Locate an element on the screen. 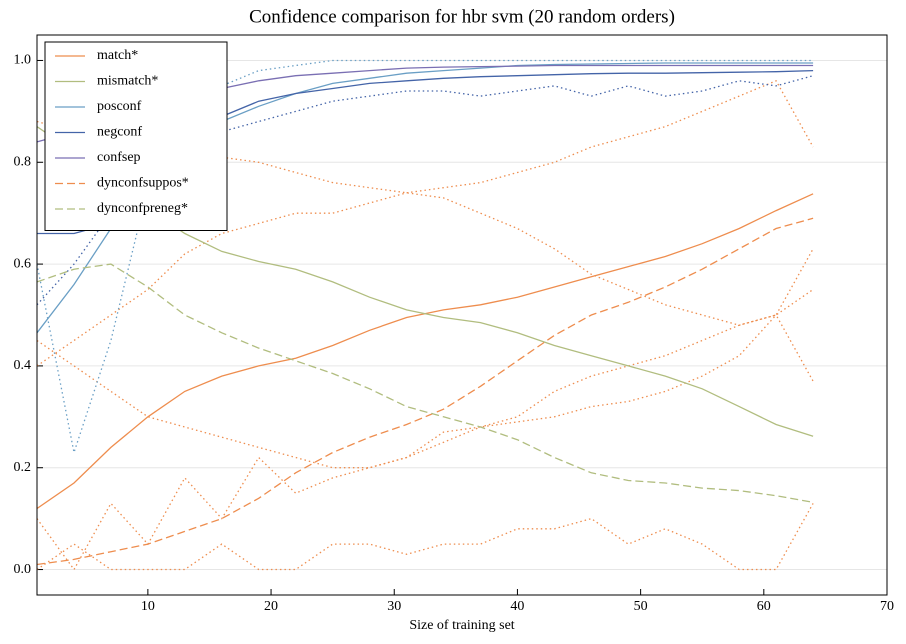  legend-label: mismatch* is located at coordinates (127, 81).